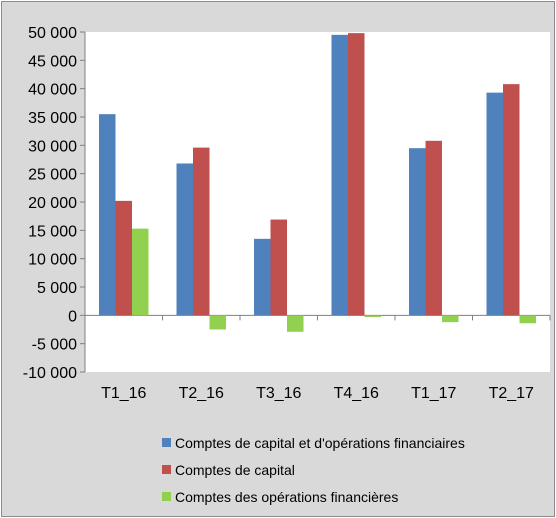 This screenshot has height=518, width=556. What do you see at coordinates (433, 393) in the screenshot?
I see `x-tick-label: T1_17` at bounding box center [433, 393].